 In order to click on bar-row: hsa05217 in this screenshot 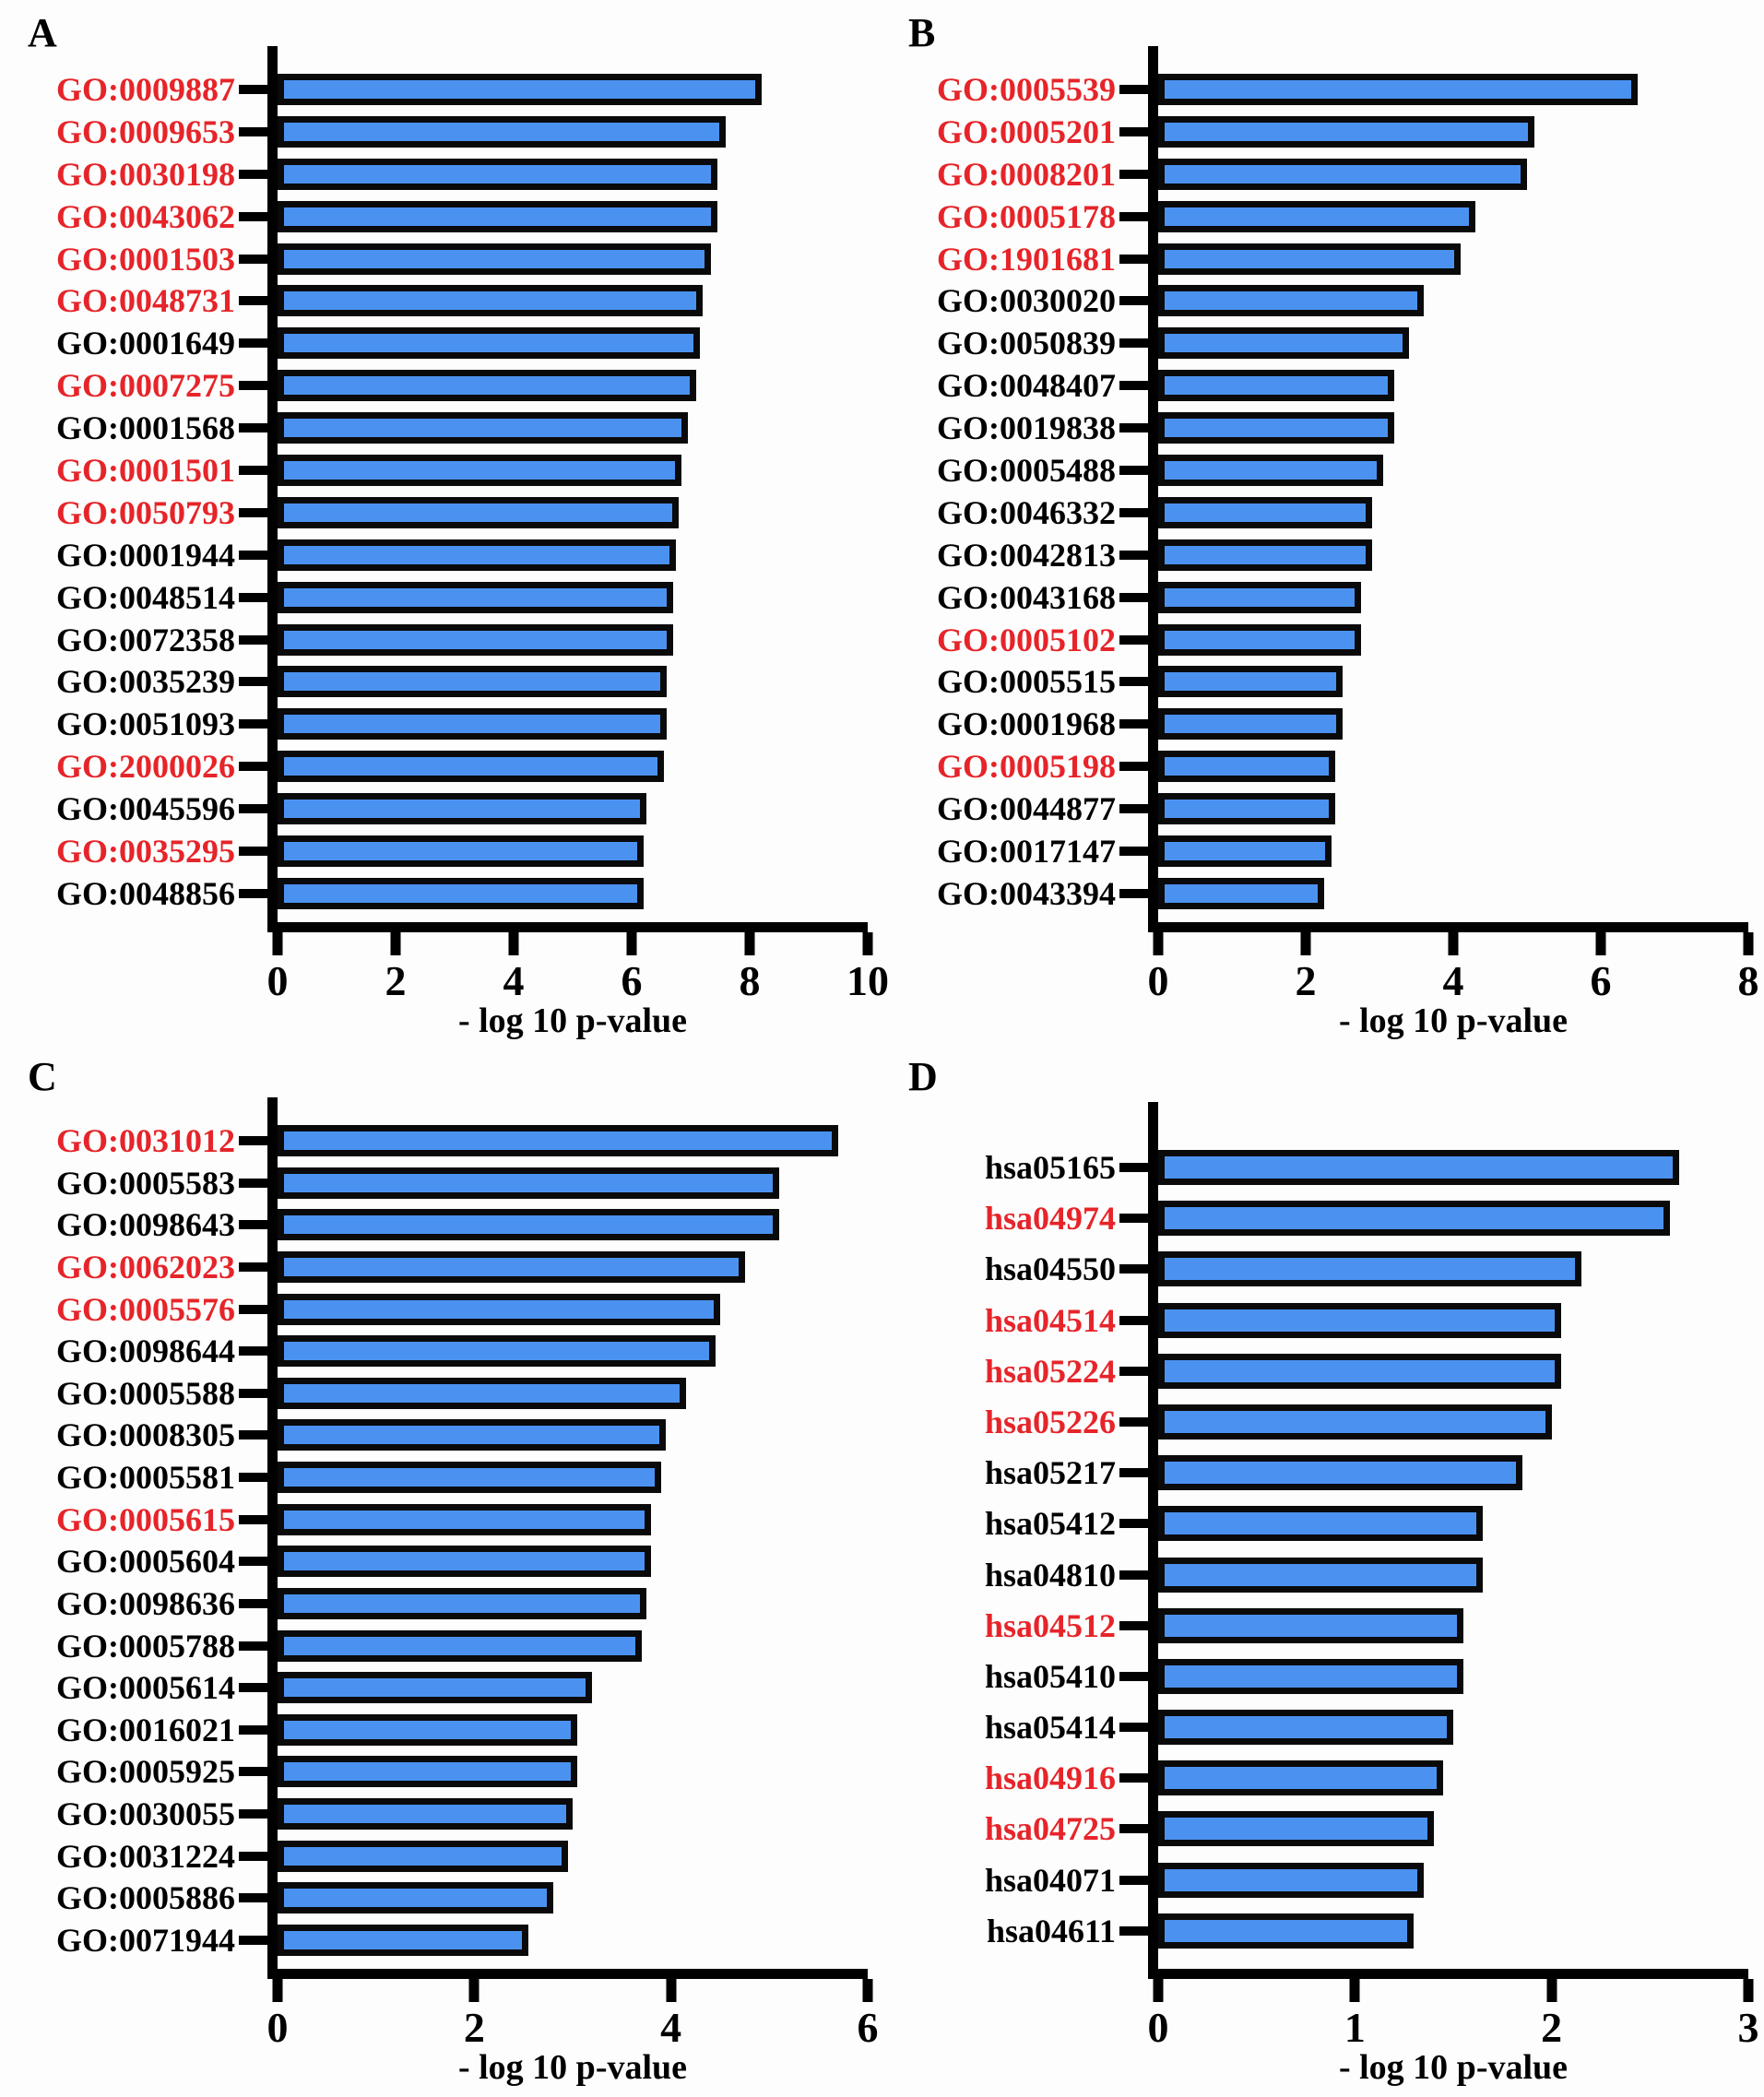, I will do `click(1366, 1473)`.